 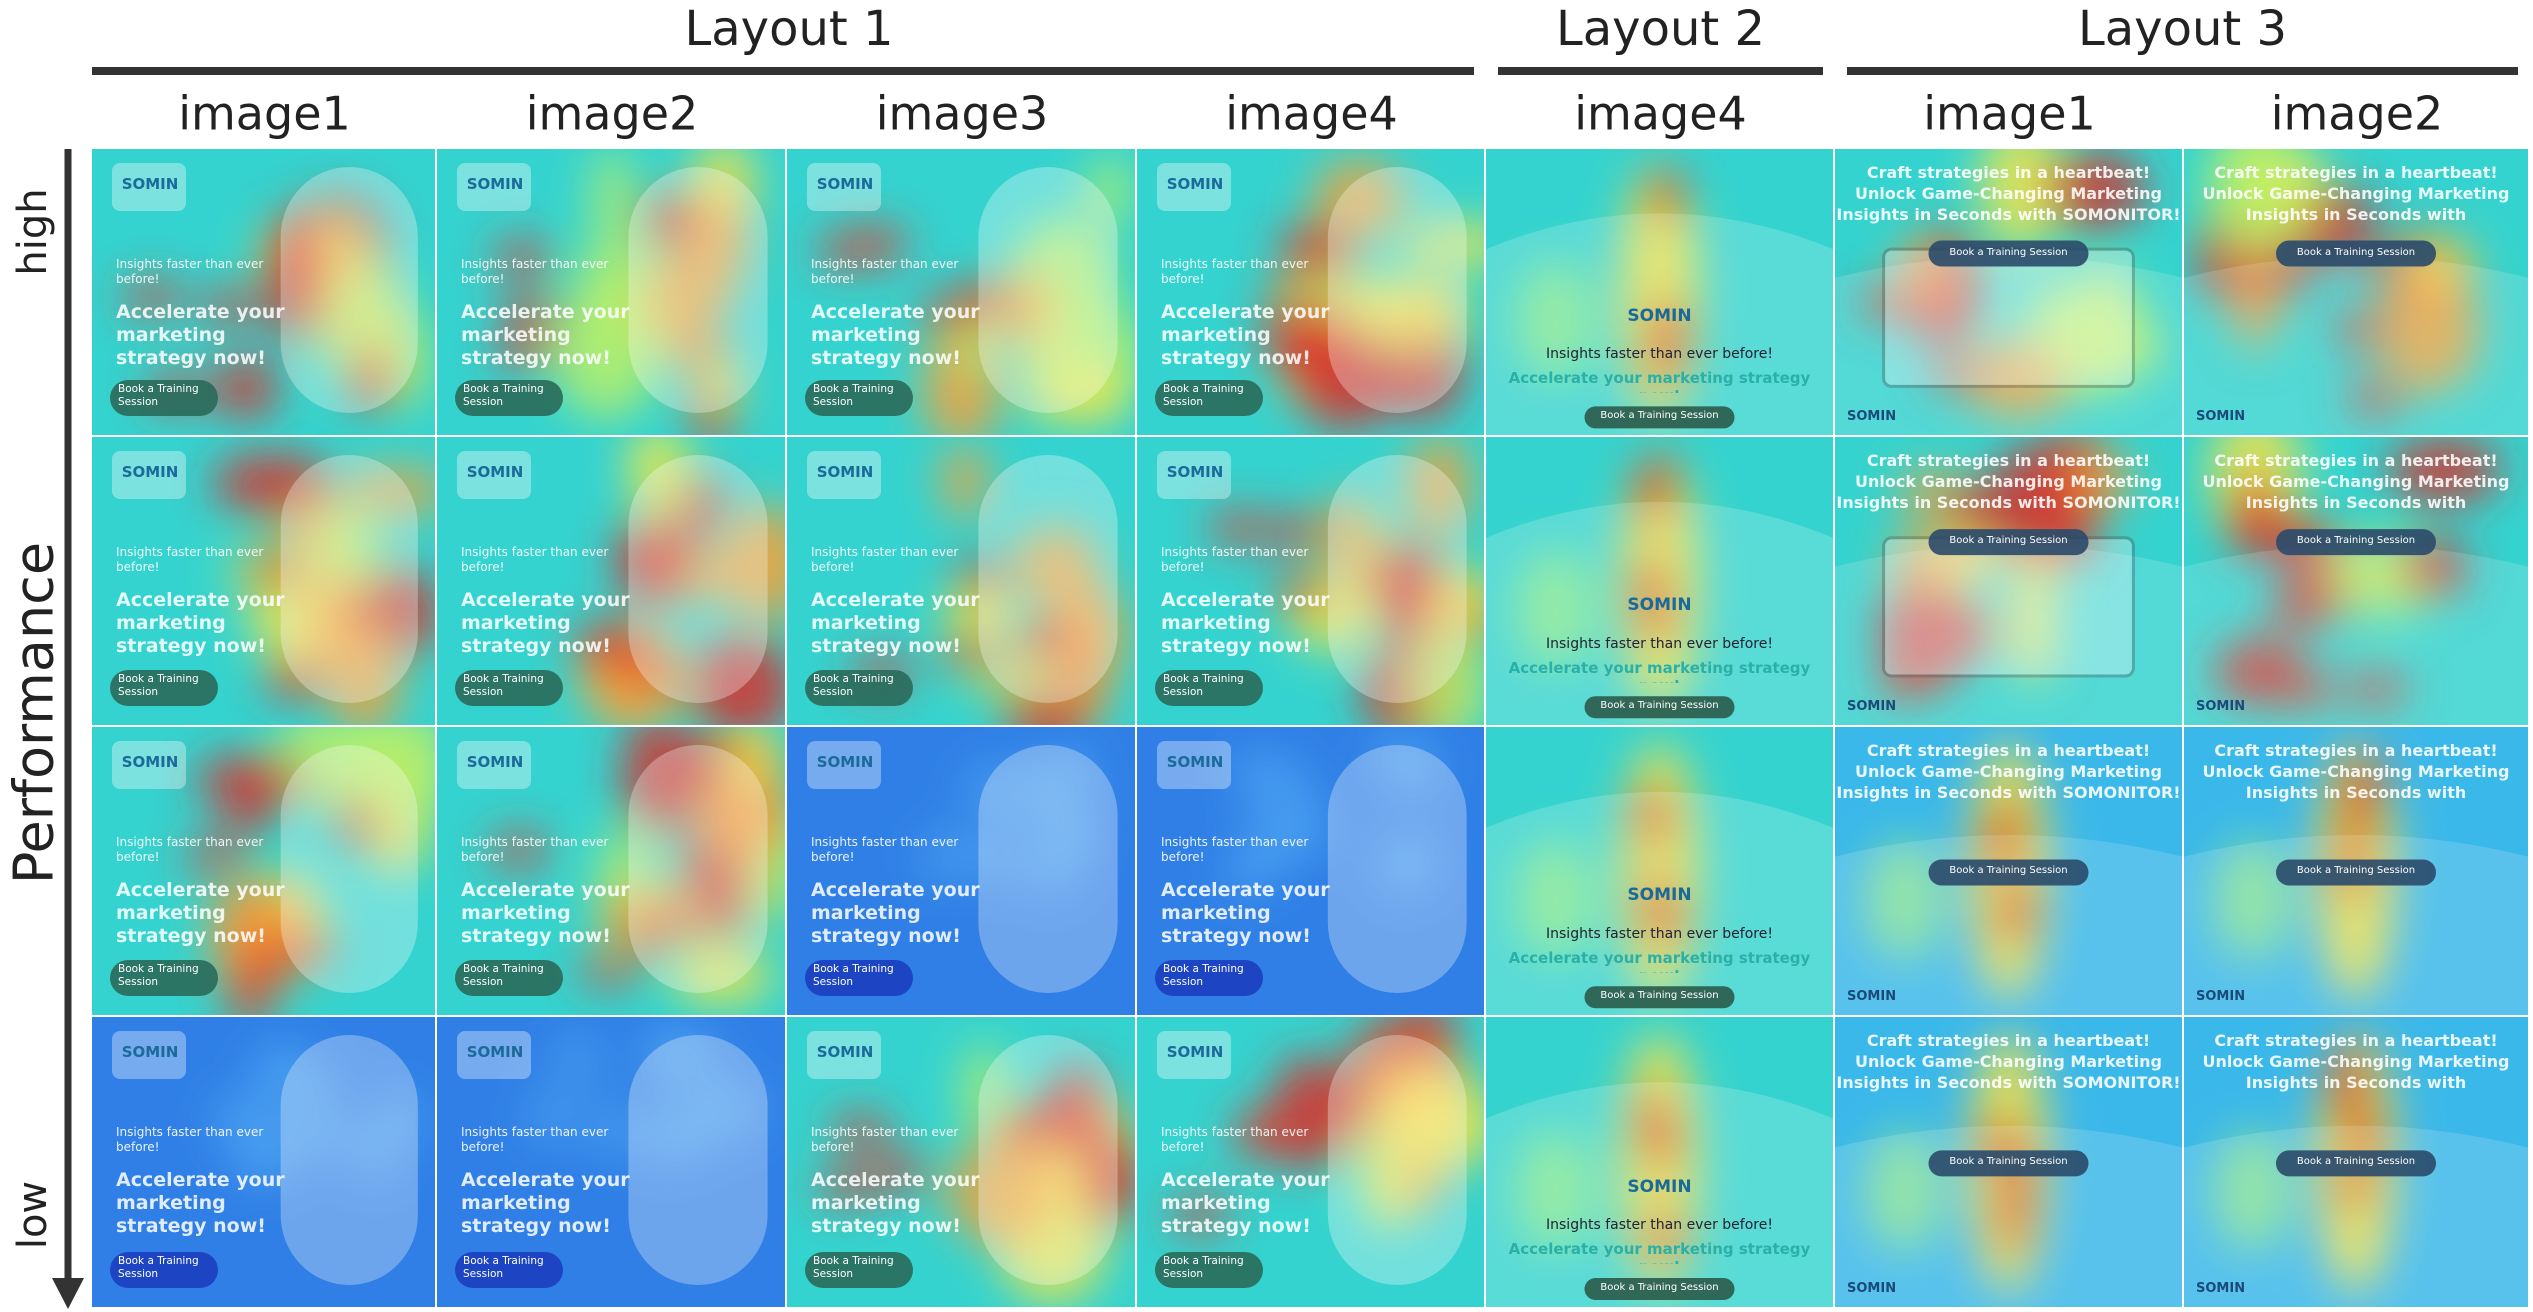 What do you see at coordinates (2356, 193) in the screenshot?
I see `ad-line-text: Unlock Game-Changing Marketing` at bounding box center [2356, 193].